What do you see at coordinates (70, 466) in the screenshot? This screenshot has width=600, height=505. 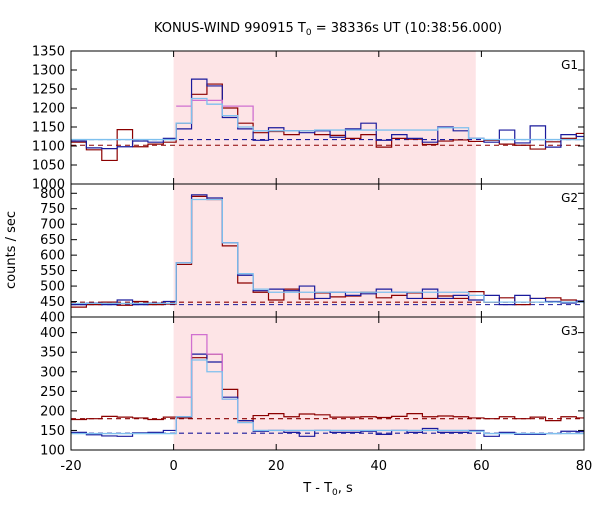 I see `x-tick-label: -20` at bounding box center [70, 466].